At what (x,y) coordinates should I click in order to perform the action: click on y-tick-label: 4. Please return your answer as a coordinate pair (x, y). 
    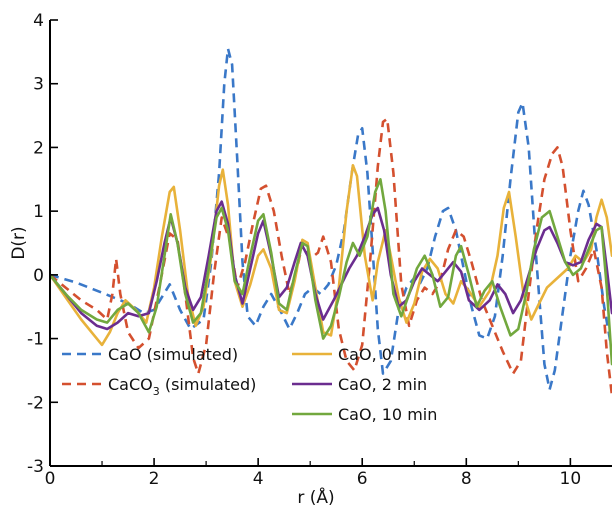
    Looking at the image, I should click on (38, 21).